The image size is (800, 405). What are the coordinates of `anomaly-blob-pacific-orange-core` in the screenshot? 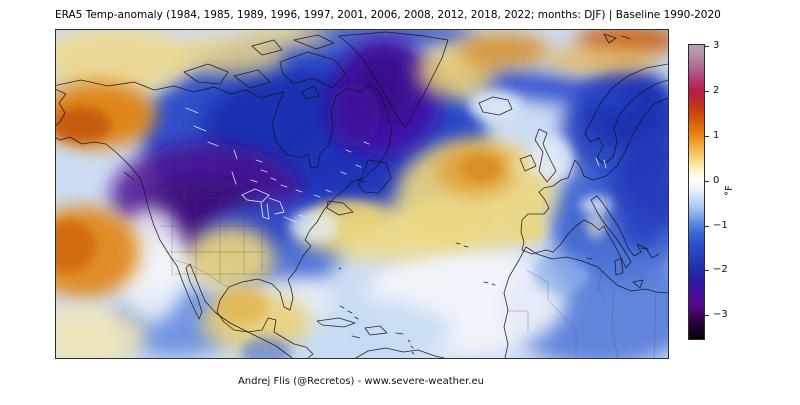 It's located at (76, 246).